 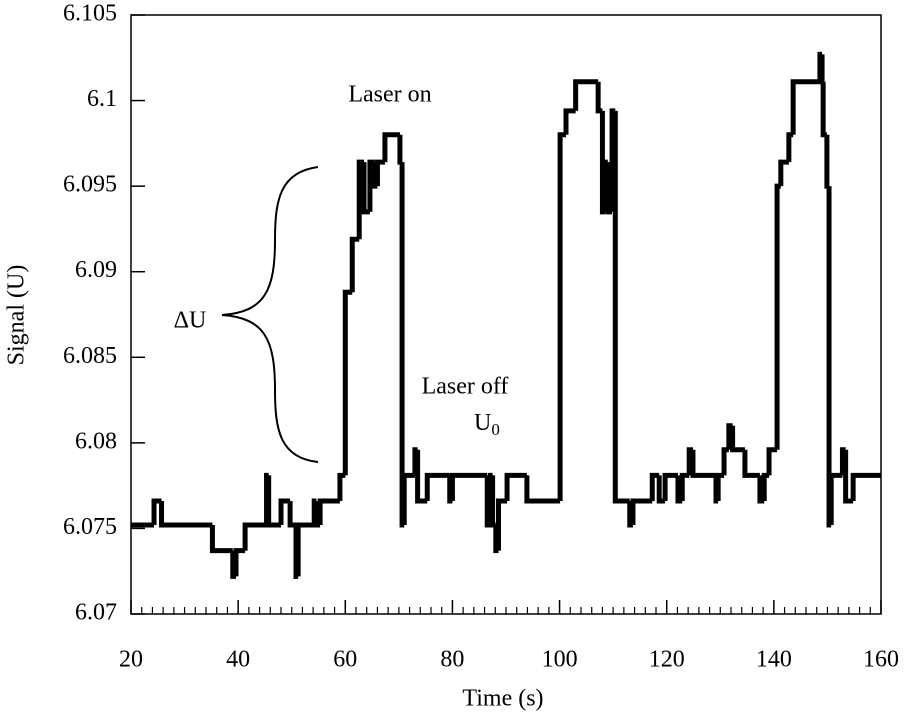 What do you see at coordinates (452, 660) in the screenshot?
I see `x-tick-label: 80` at bounding box center [452, 660].